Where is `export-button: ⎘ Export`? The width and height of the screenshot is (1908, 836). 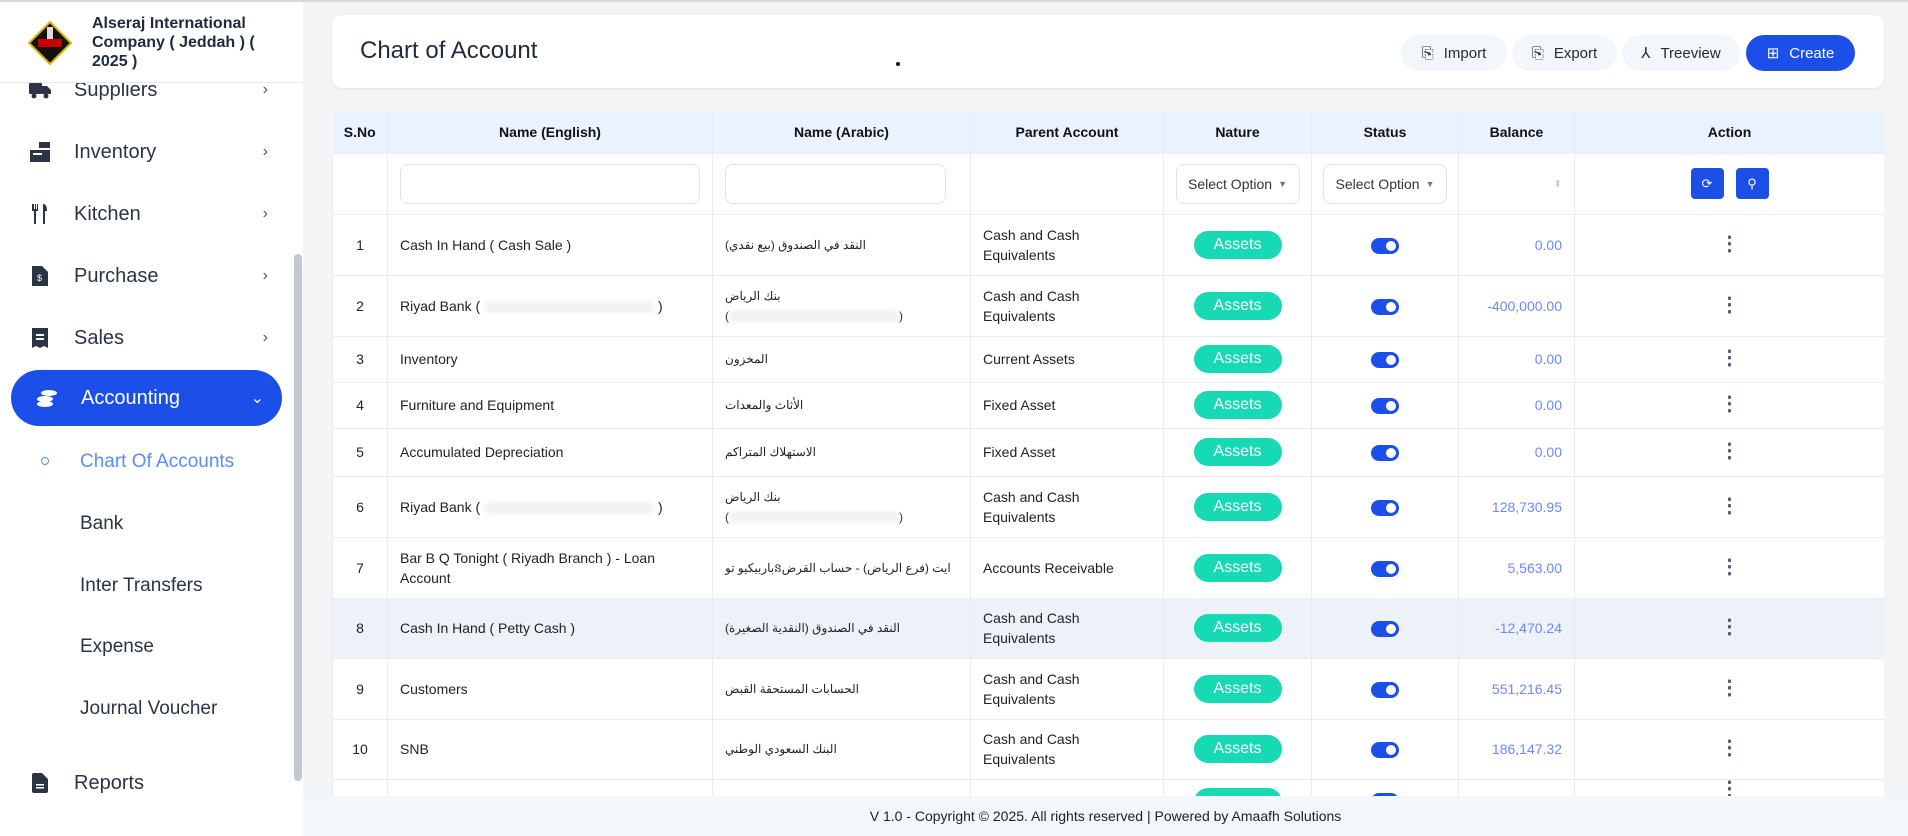
export-button: ⎘ Export is located at coordinates (1564, 53).